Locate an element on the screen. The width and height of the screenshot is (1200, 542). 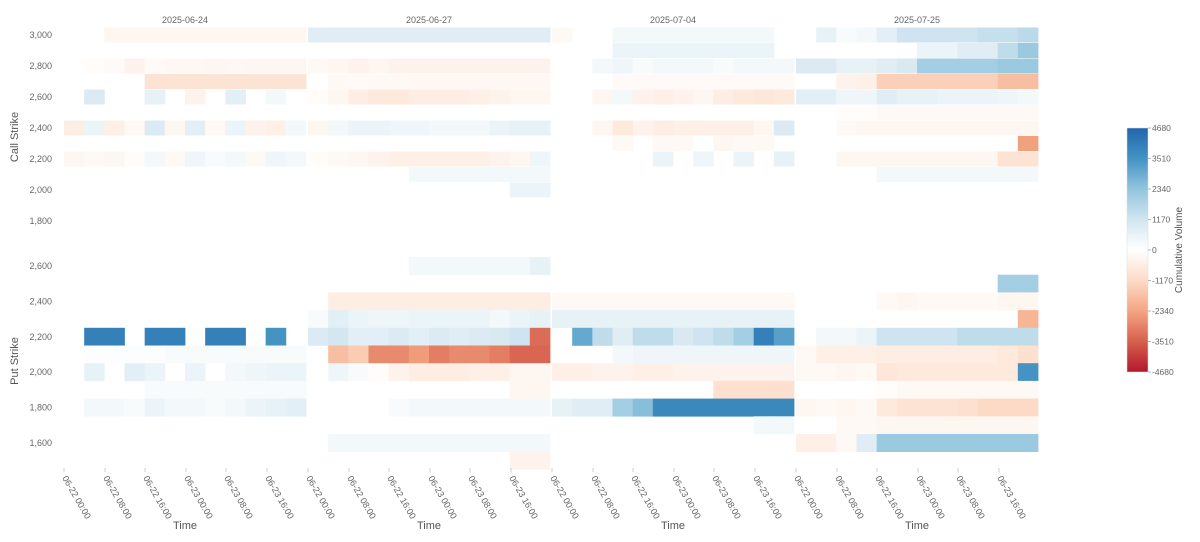
y-tick-label: 2,800 is located at coordinates (40, 66).